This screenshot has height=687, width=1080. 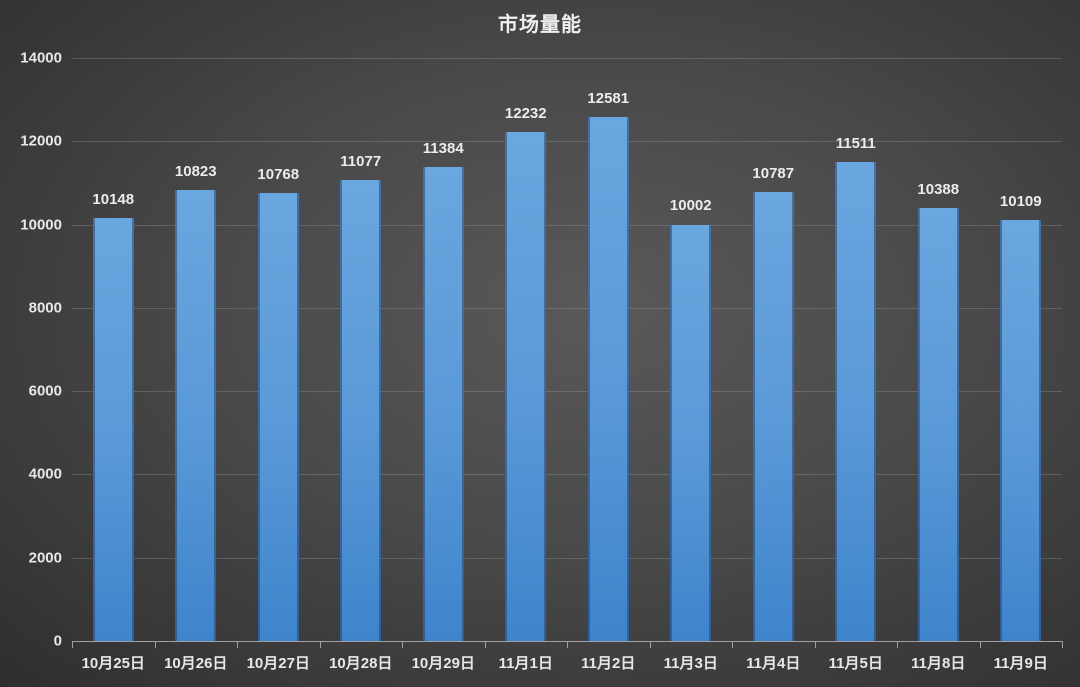 What do you see at coordinates (278, 174) in the screenshot?
I see `bar-value-label: 10768` at bounding box center [278, 174].